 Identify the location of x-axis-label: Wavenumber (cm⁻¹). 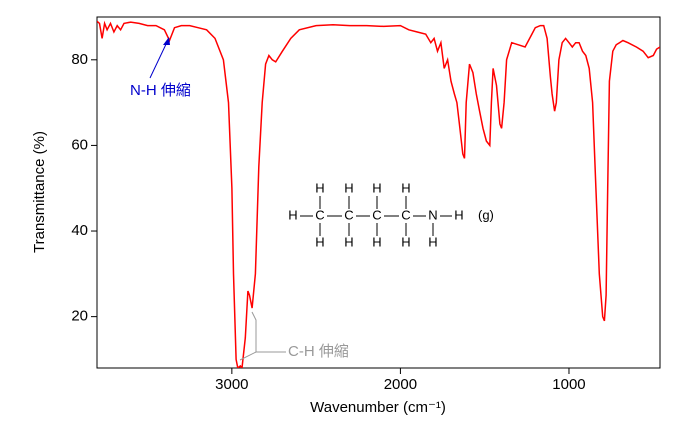
(378, 407).